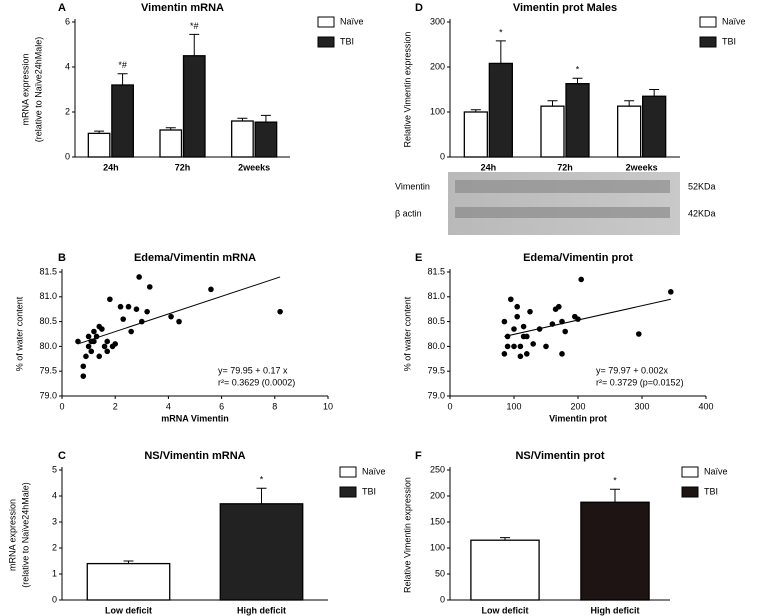 Image resolution: width=760 pixels, height=616 pixels. Describe the element at coordinates (194, 456) in the screenshot. I see `chart-title: NS/Vimentin mRNA` at that location.